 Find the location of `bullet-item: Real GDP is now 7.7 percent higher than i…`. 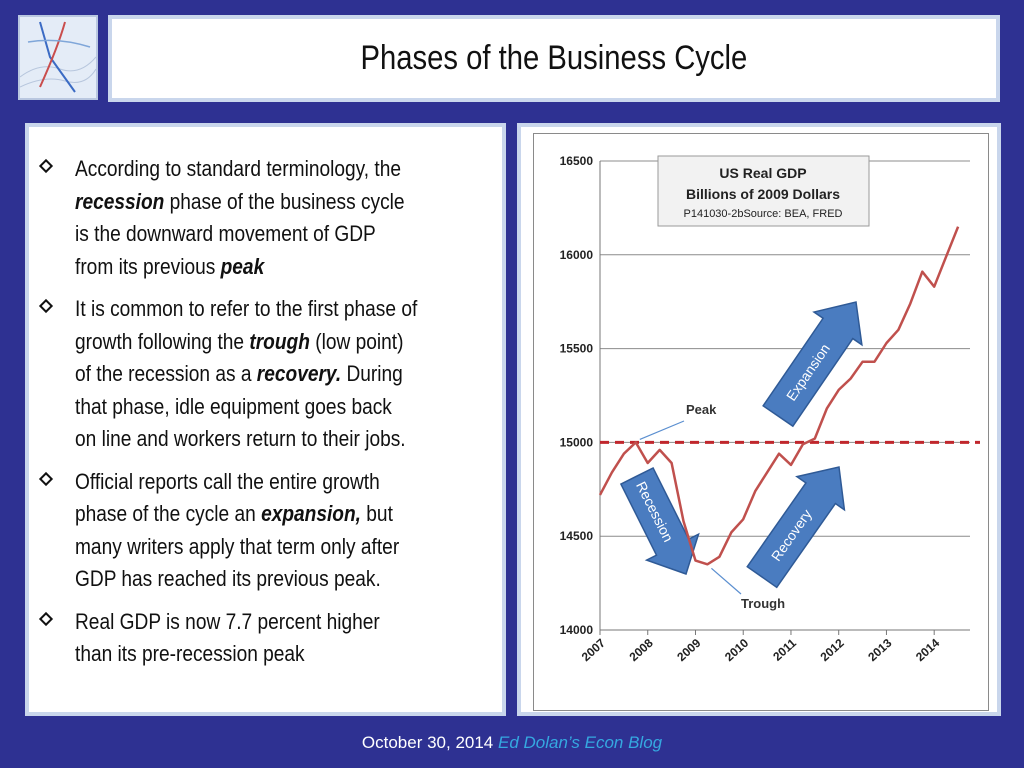

bullet-item: Real GDP is now 7.7 percent higher than i… is located at coordinates (265, 638).